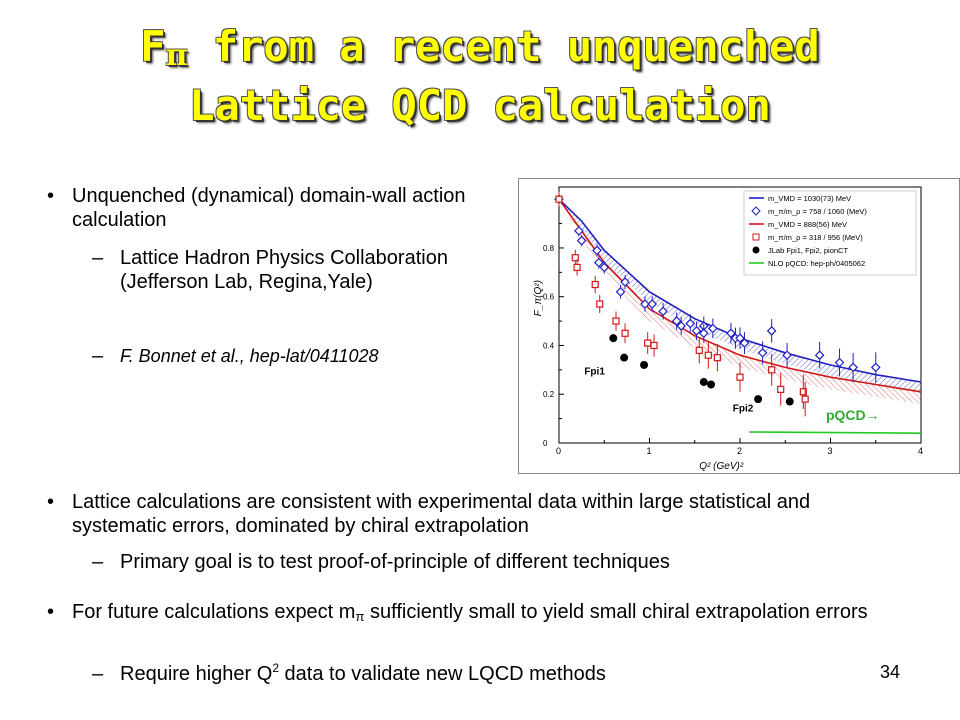 The height and width of the screenshot is (720, 960). Describe the element at coordinates (649, 451) in the screenshot. I see `x-tick-label: 1` at that location.